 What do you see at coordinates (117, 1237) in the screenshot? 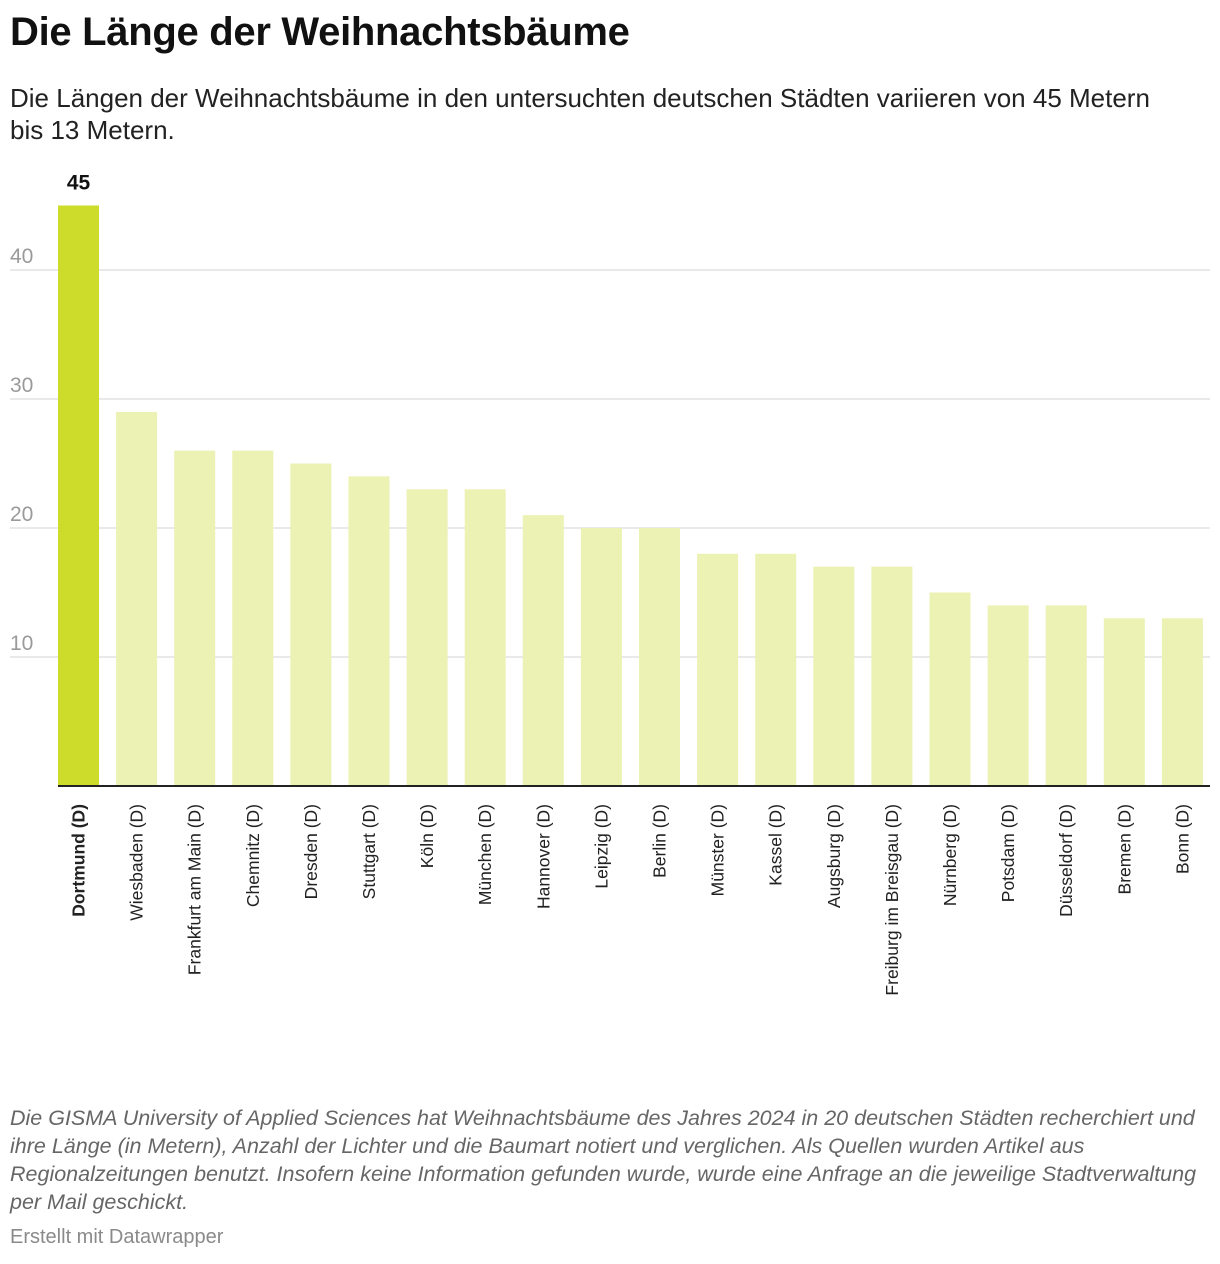
I see `chart-credit: Erstellt mit Datawrapper` at bounding box center [117, 1237].